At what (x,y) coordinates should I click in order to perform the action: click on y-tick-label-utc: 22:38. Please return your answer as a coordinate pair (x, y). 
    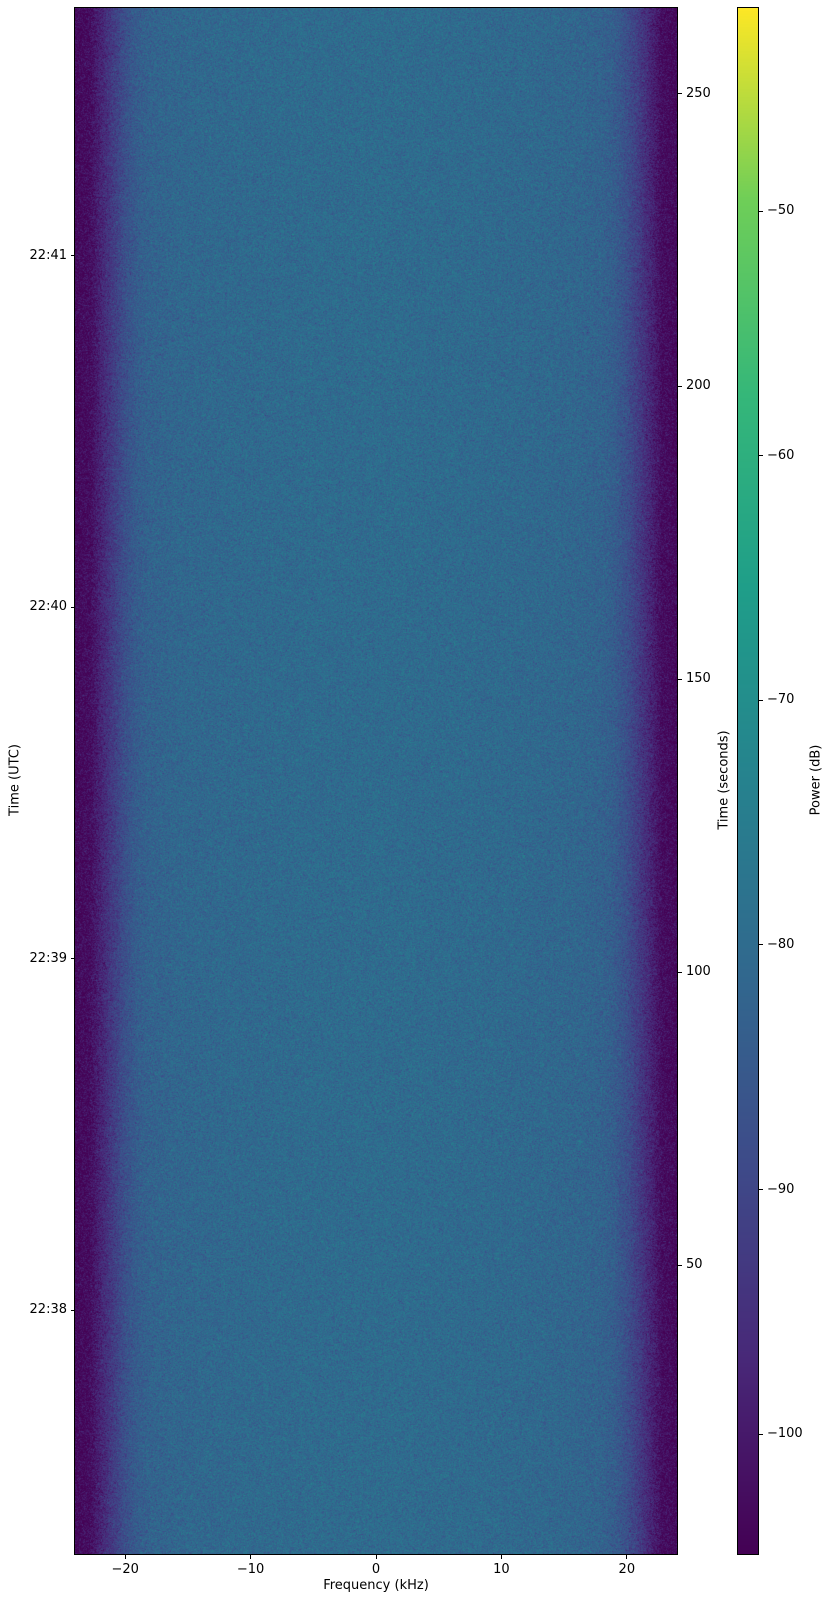
    Looking at the image, I should click on (48, 1310).